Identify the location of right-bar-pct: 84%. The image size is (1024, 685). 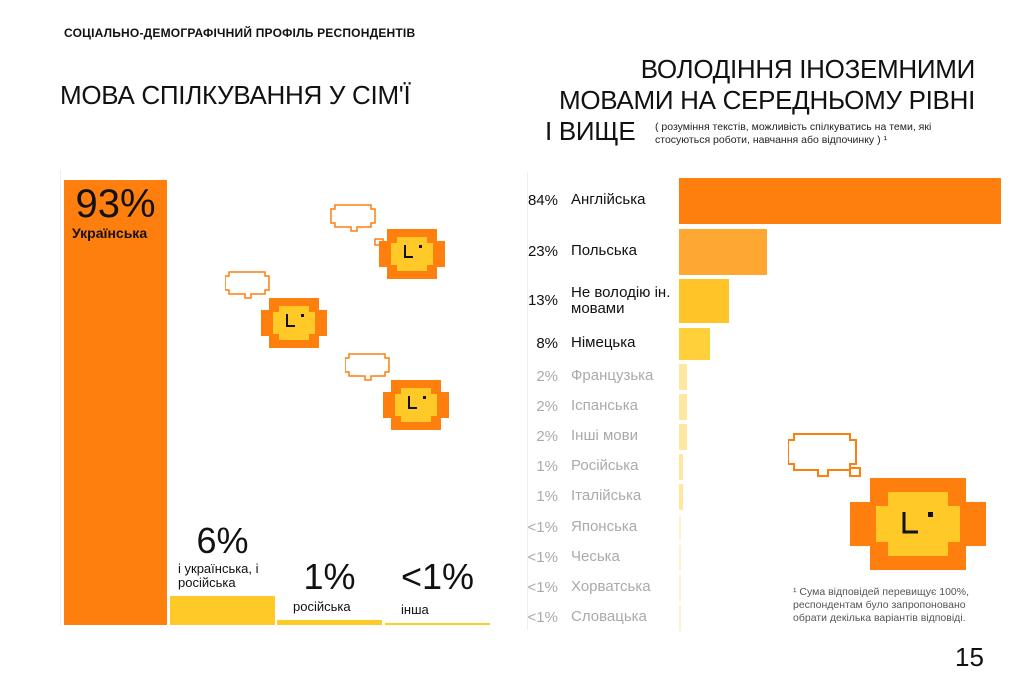
(542, 200).